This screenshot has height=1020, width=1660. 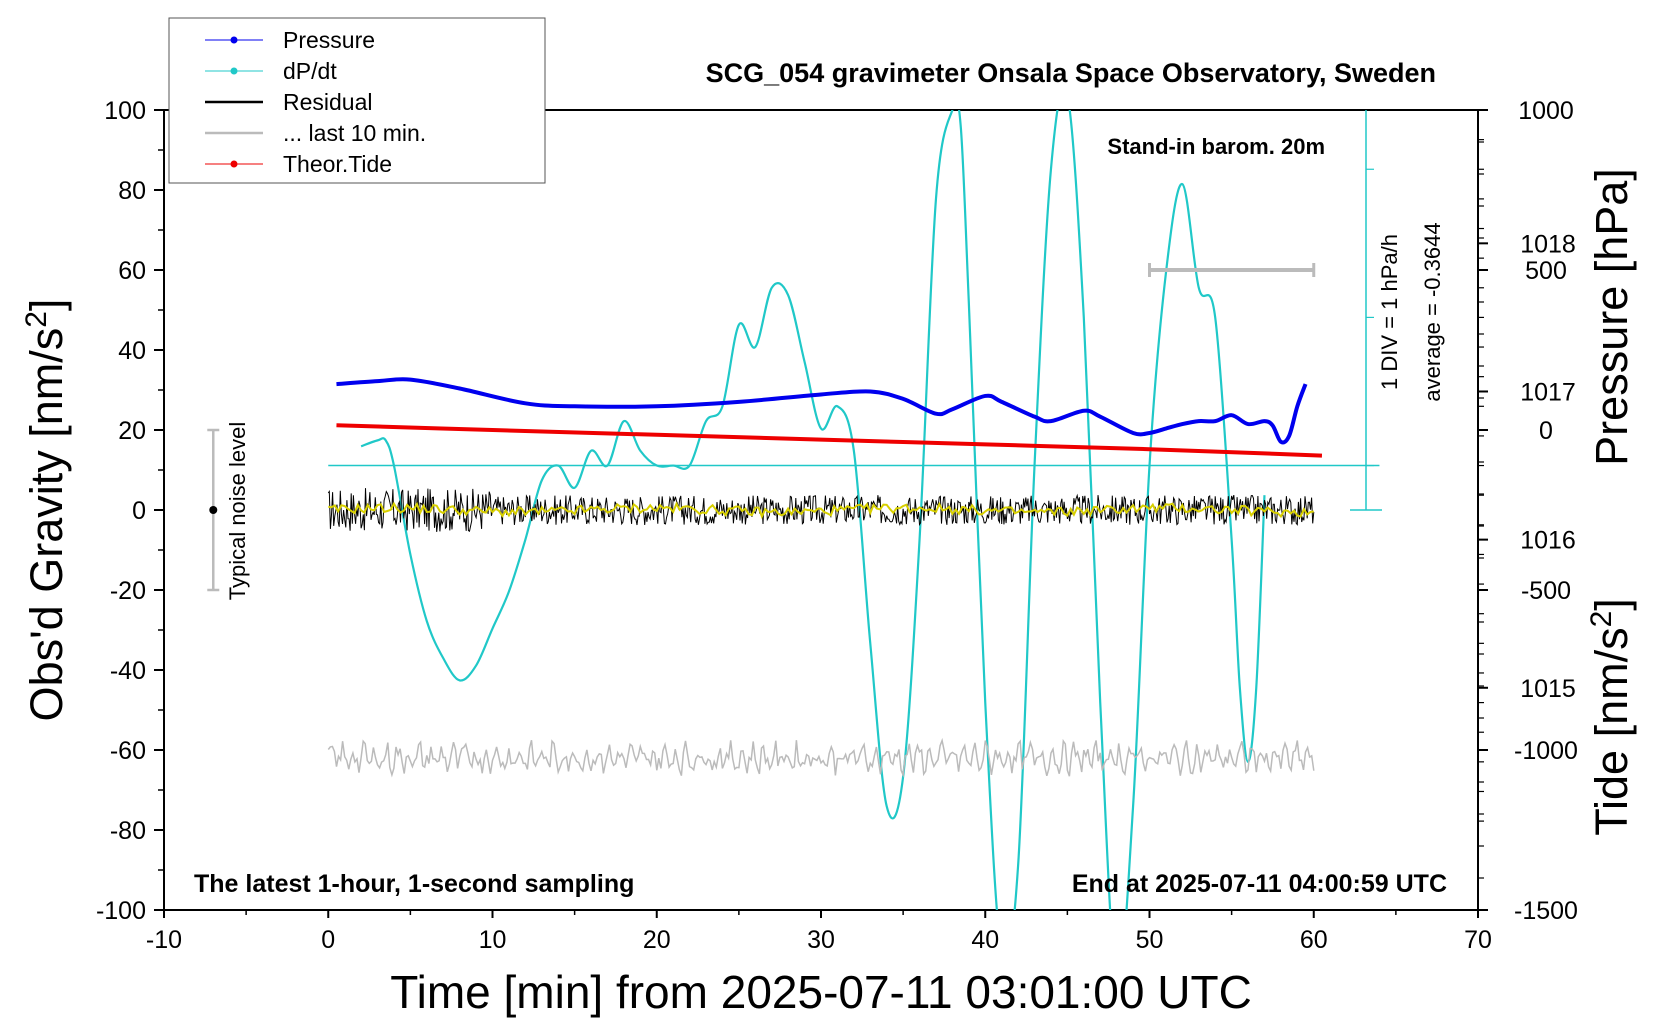 What do you see at coordinates (237, 511) in the screenshot?
I see `noise-level-label: Typical noise level` at bounding box center [237, 511].